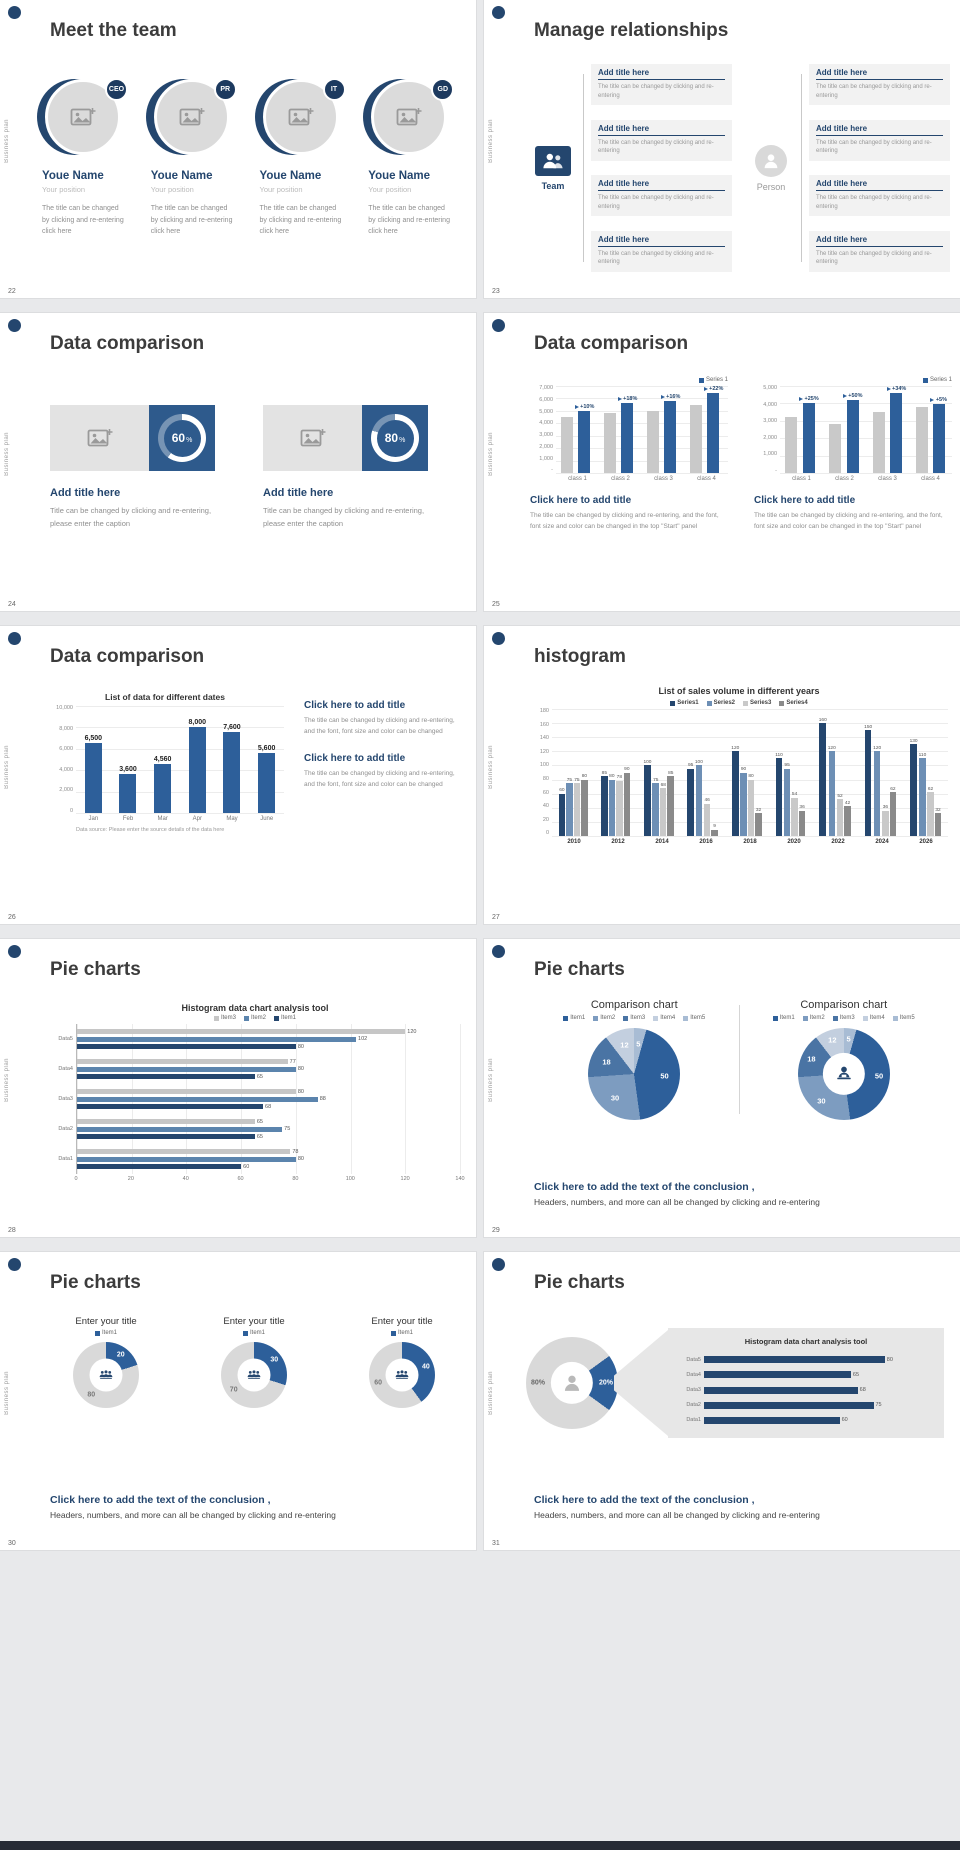 Image resolution: width=960 pixels, height=1850 pixels. Describe the element at coordinates (832, 1040) in the screenshot. I see `slice-label: 12` at that location.